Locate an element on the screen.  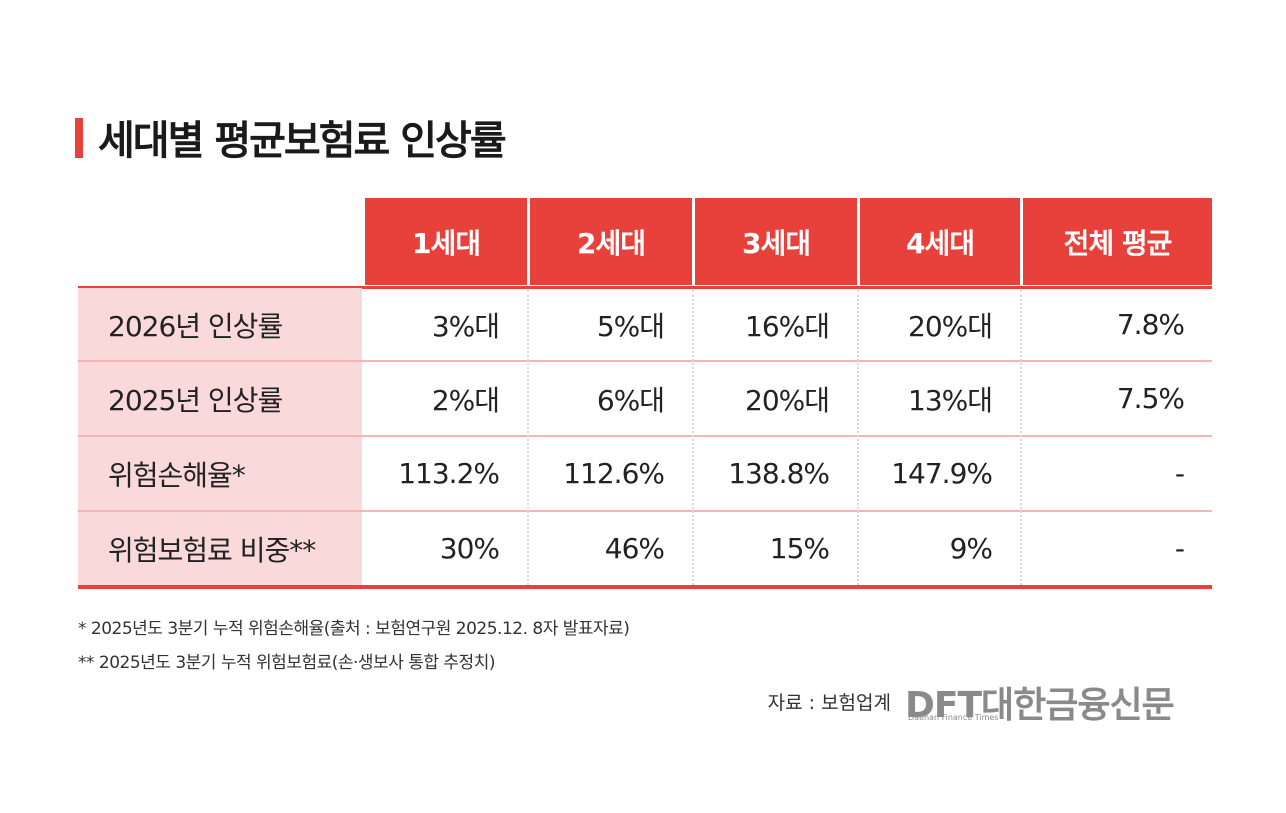
table-cell: 6%대 is located at coordinates (630, 400).